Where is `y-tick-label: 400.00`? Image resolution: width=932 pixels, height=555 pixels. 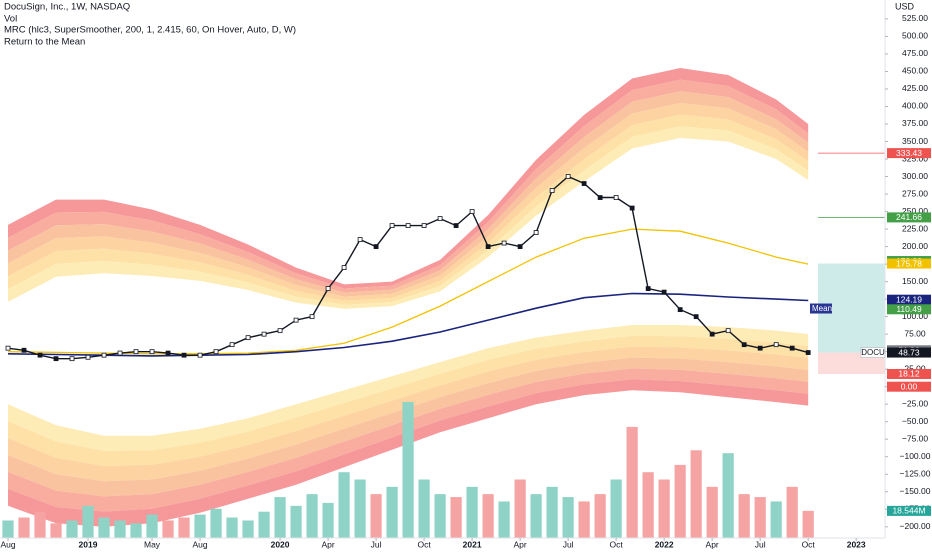 y-tick-label: 400.00 is located at coordinates (915, 106).